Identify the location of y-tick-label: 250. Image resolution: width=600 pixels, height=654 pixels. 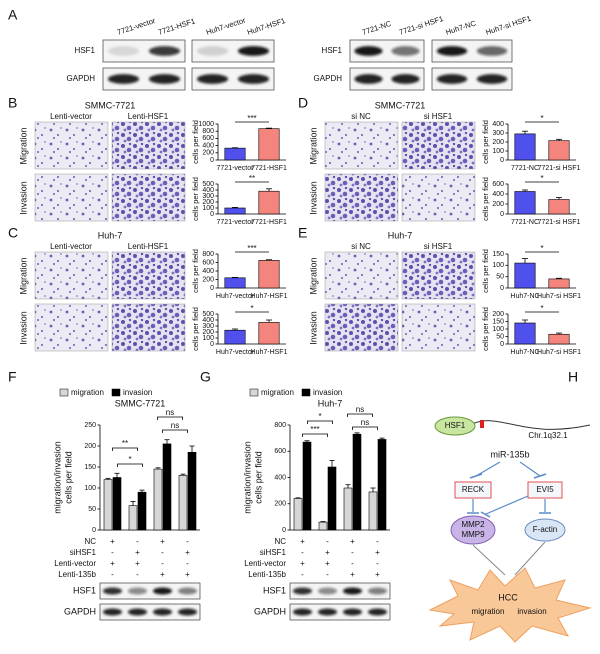
(90, 425).